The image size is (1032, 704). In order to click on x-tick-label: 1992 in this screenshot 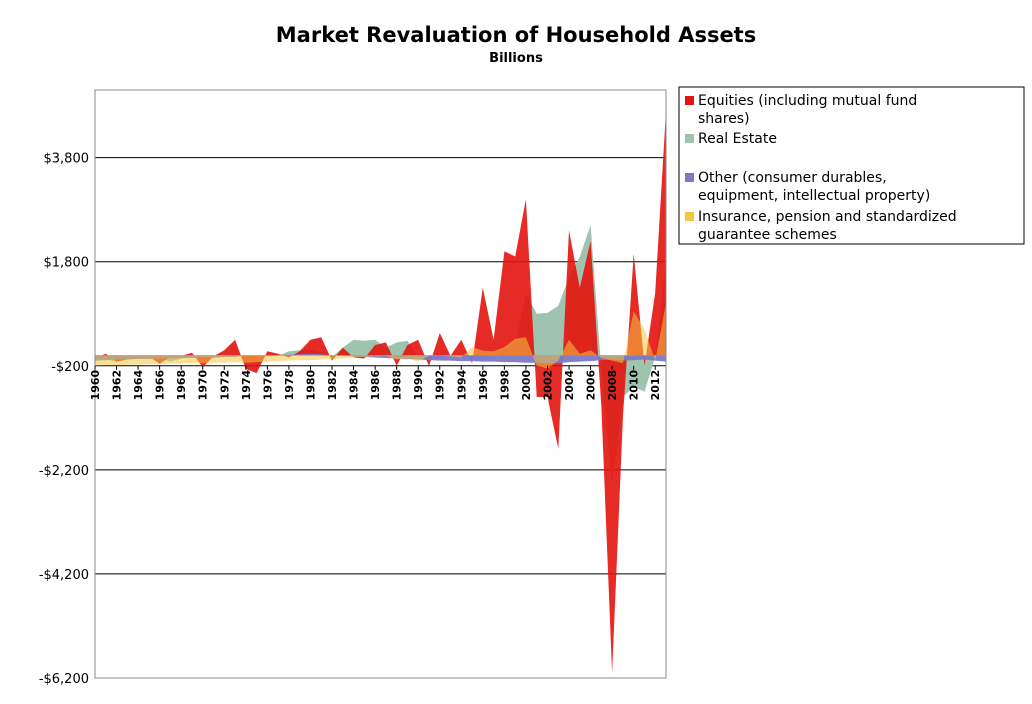, I will do `click(440, 385)`.